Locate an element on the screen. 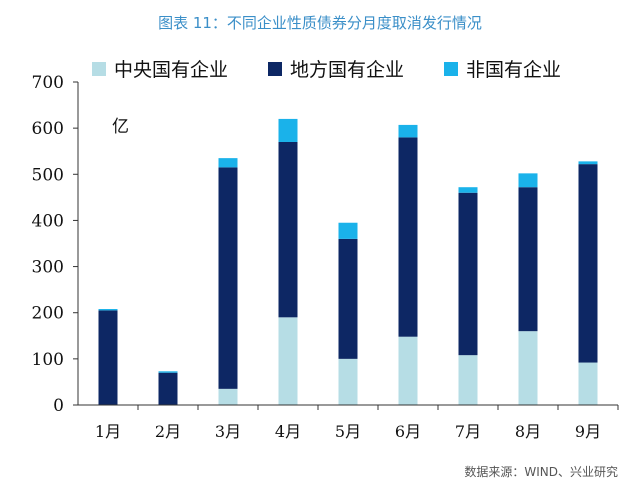  legend-label-local-soe: 地方国有企业 is located at coordinates (347, 70).